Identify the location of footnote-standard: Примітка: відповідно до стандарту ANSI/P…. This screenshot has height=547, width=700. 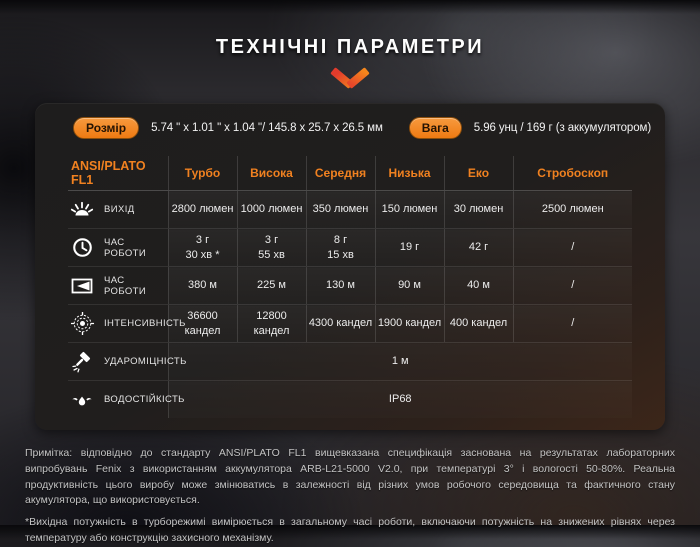
(350, 477).